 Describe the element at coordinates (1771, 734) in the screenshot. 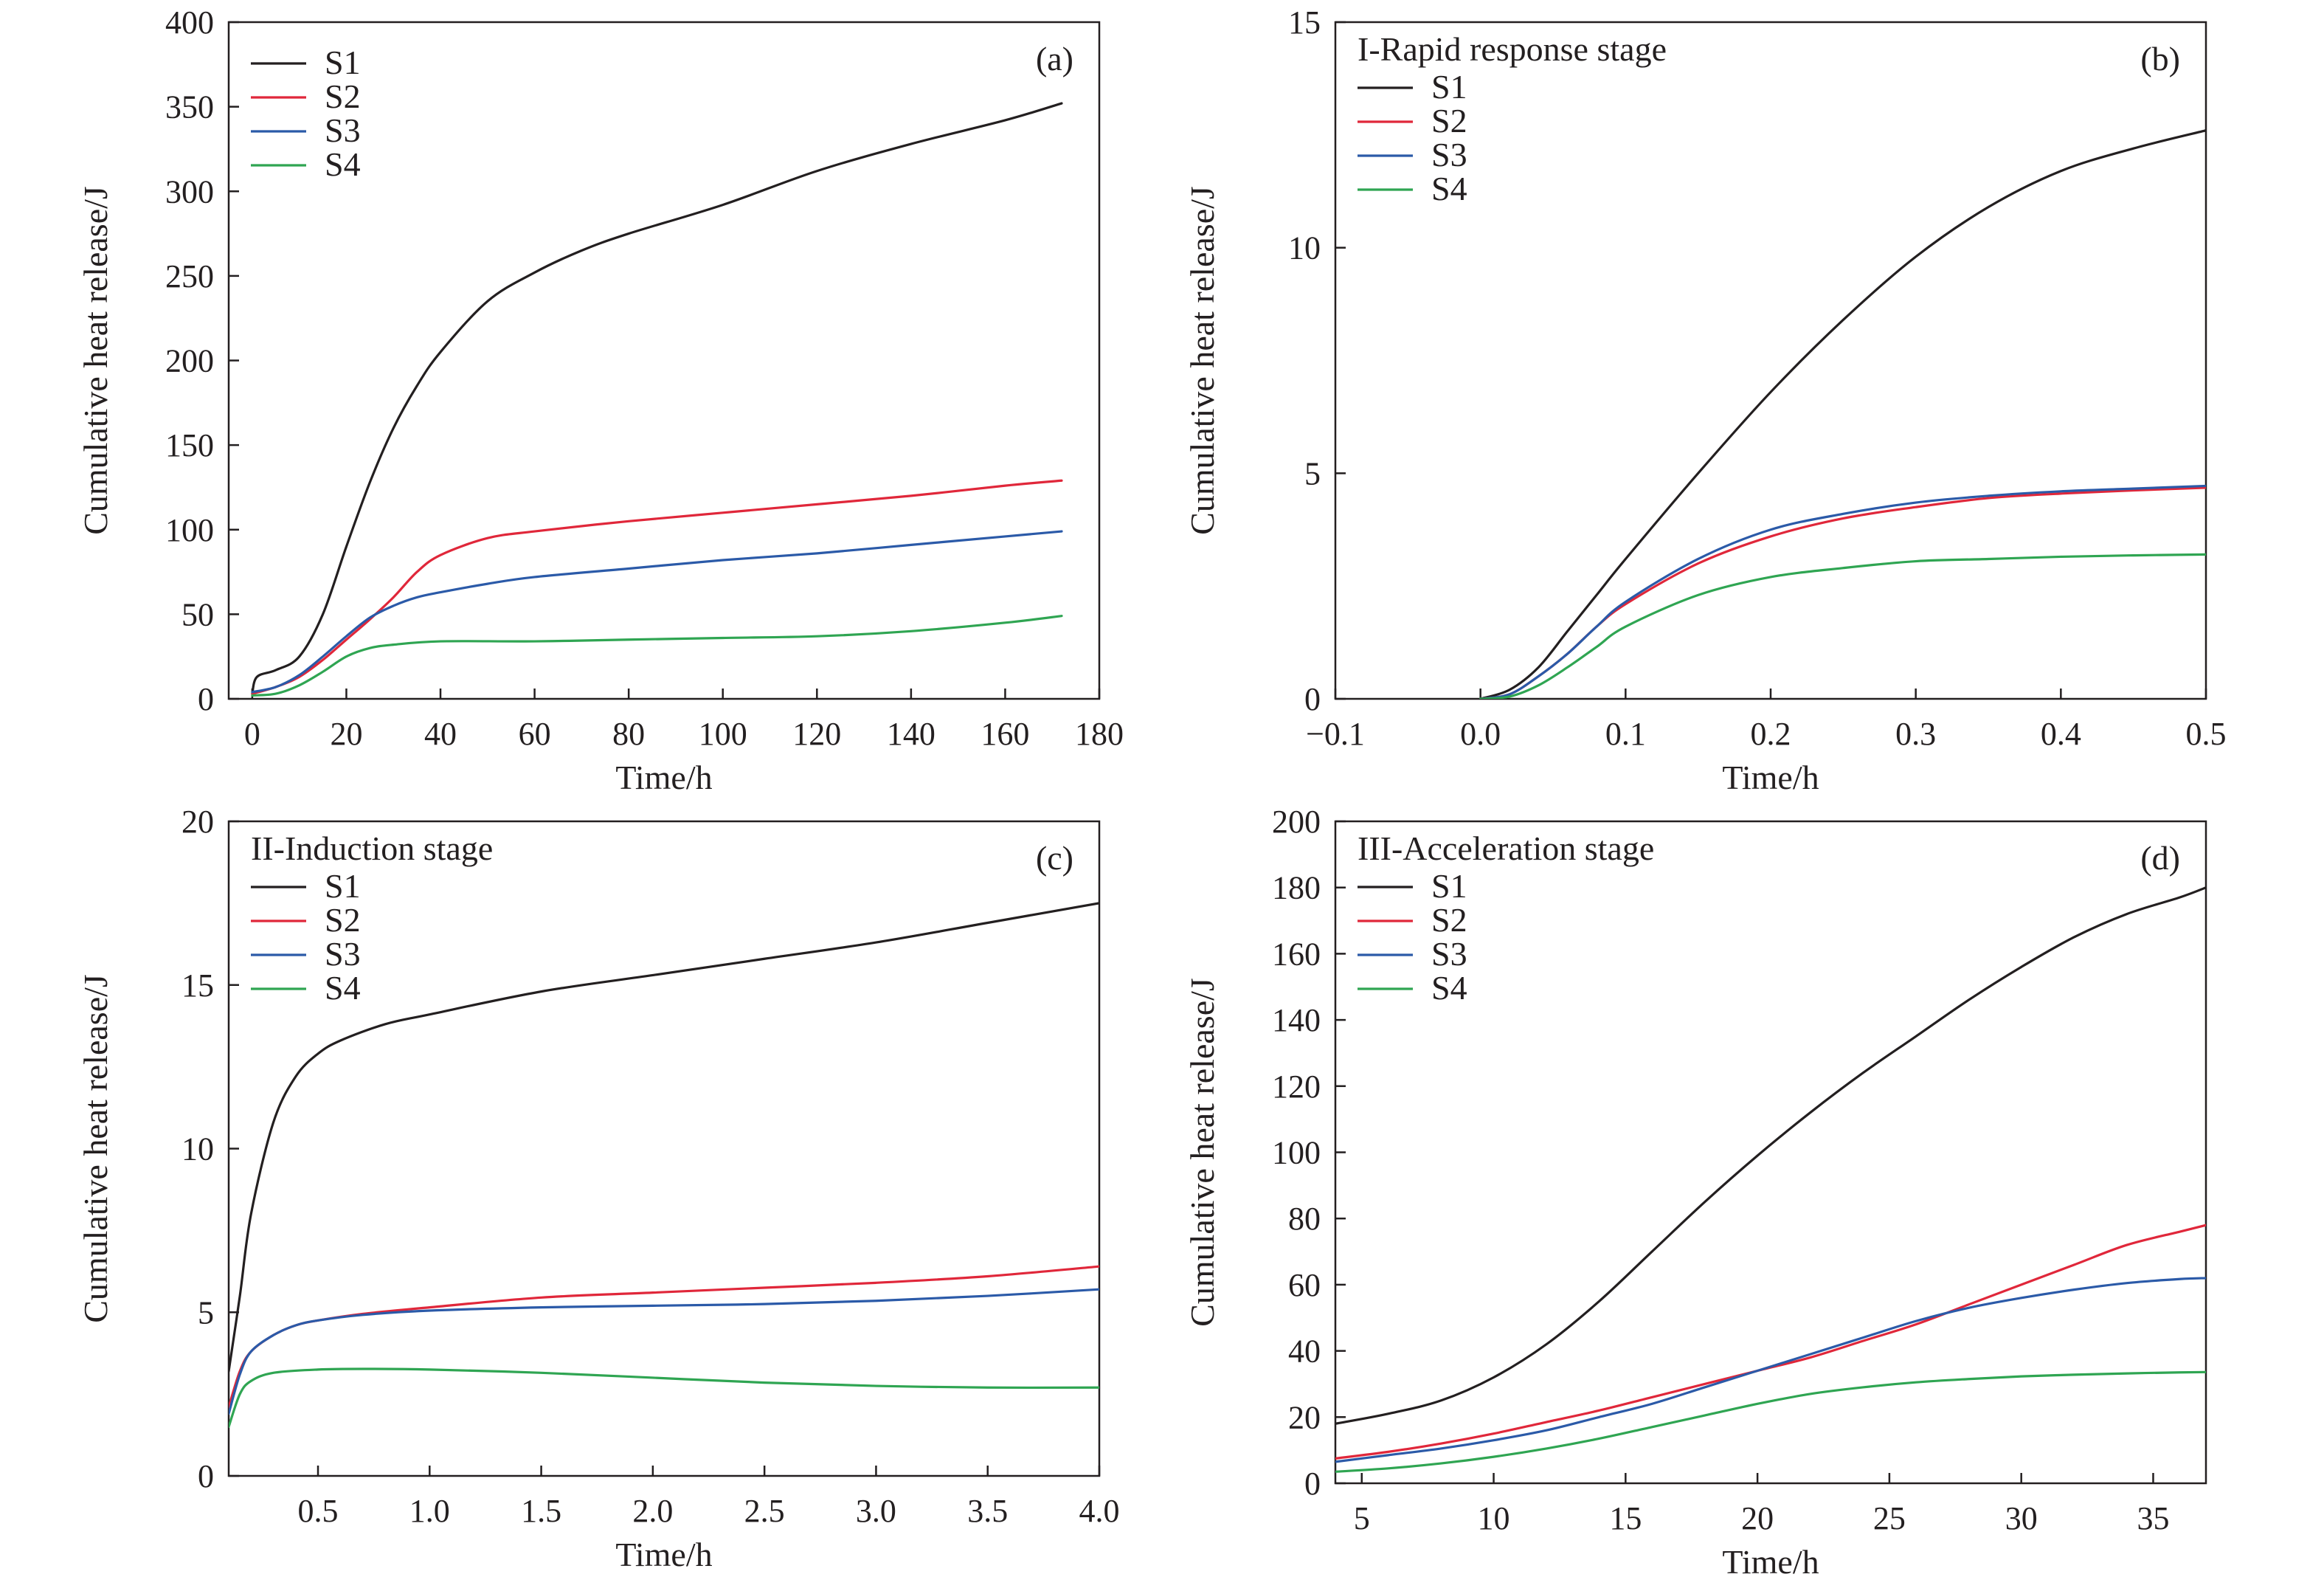

I see `x-tick-label: 0.2` at that location.